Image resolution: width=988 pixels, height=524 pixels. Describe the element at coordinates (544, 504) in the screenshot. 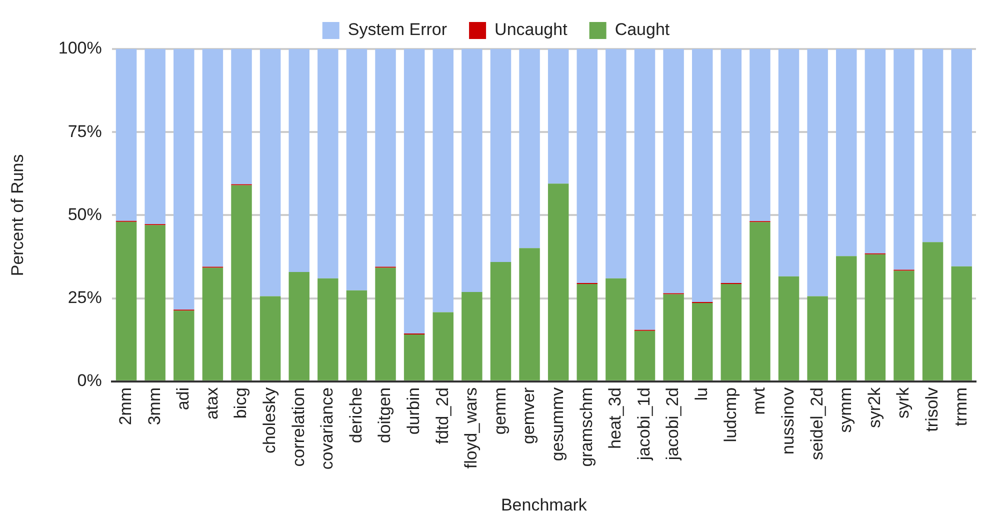

I see `x-axis-title: Benchmark` at that location.